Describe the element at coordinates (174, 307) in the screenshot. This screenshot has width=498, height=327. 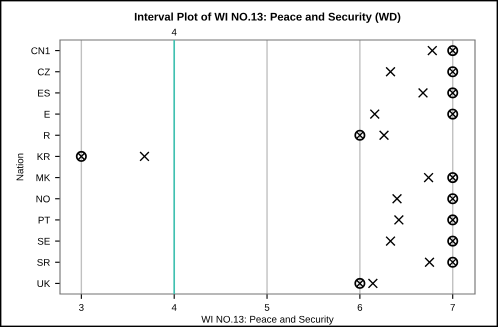
I see `x-tick-label: 4` at that location.